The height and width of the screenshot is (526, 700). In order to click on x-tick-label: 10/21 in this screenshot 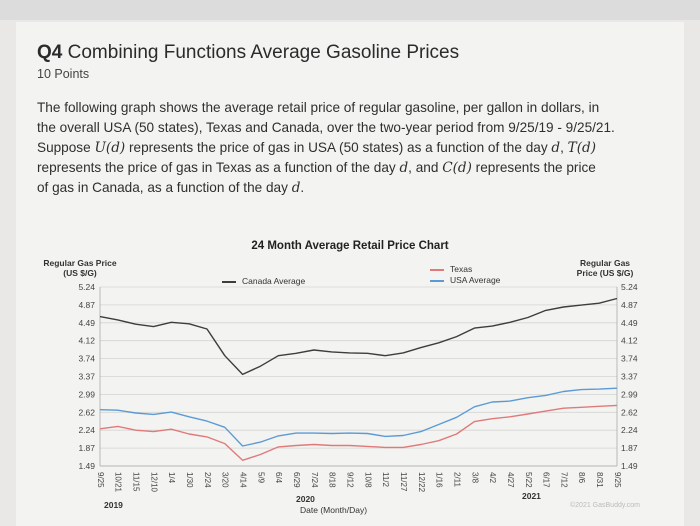, I will do `click(118, 482)`.